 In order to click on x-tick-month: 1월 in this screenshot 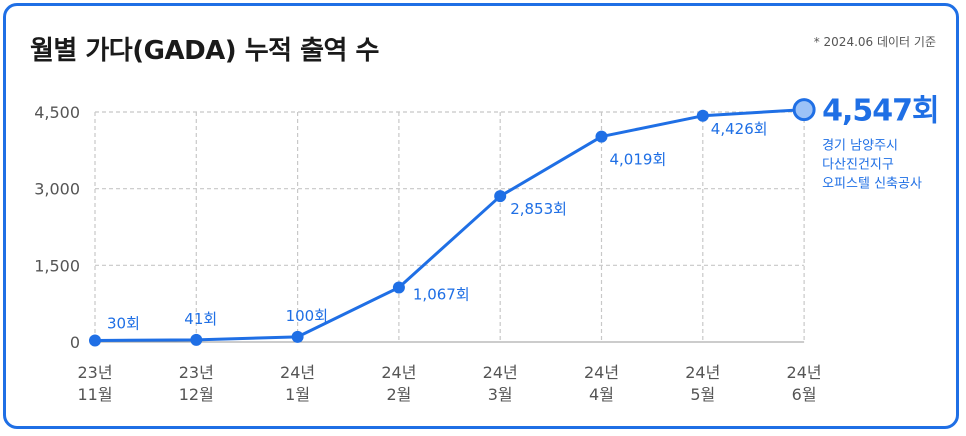, I will do `click(297, 394)`.